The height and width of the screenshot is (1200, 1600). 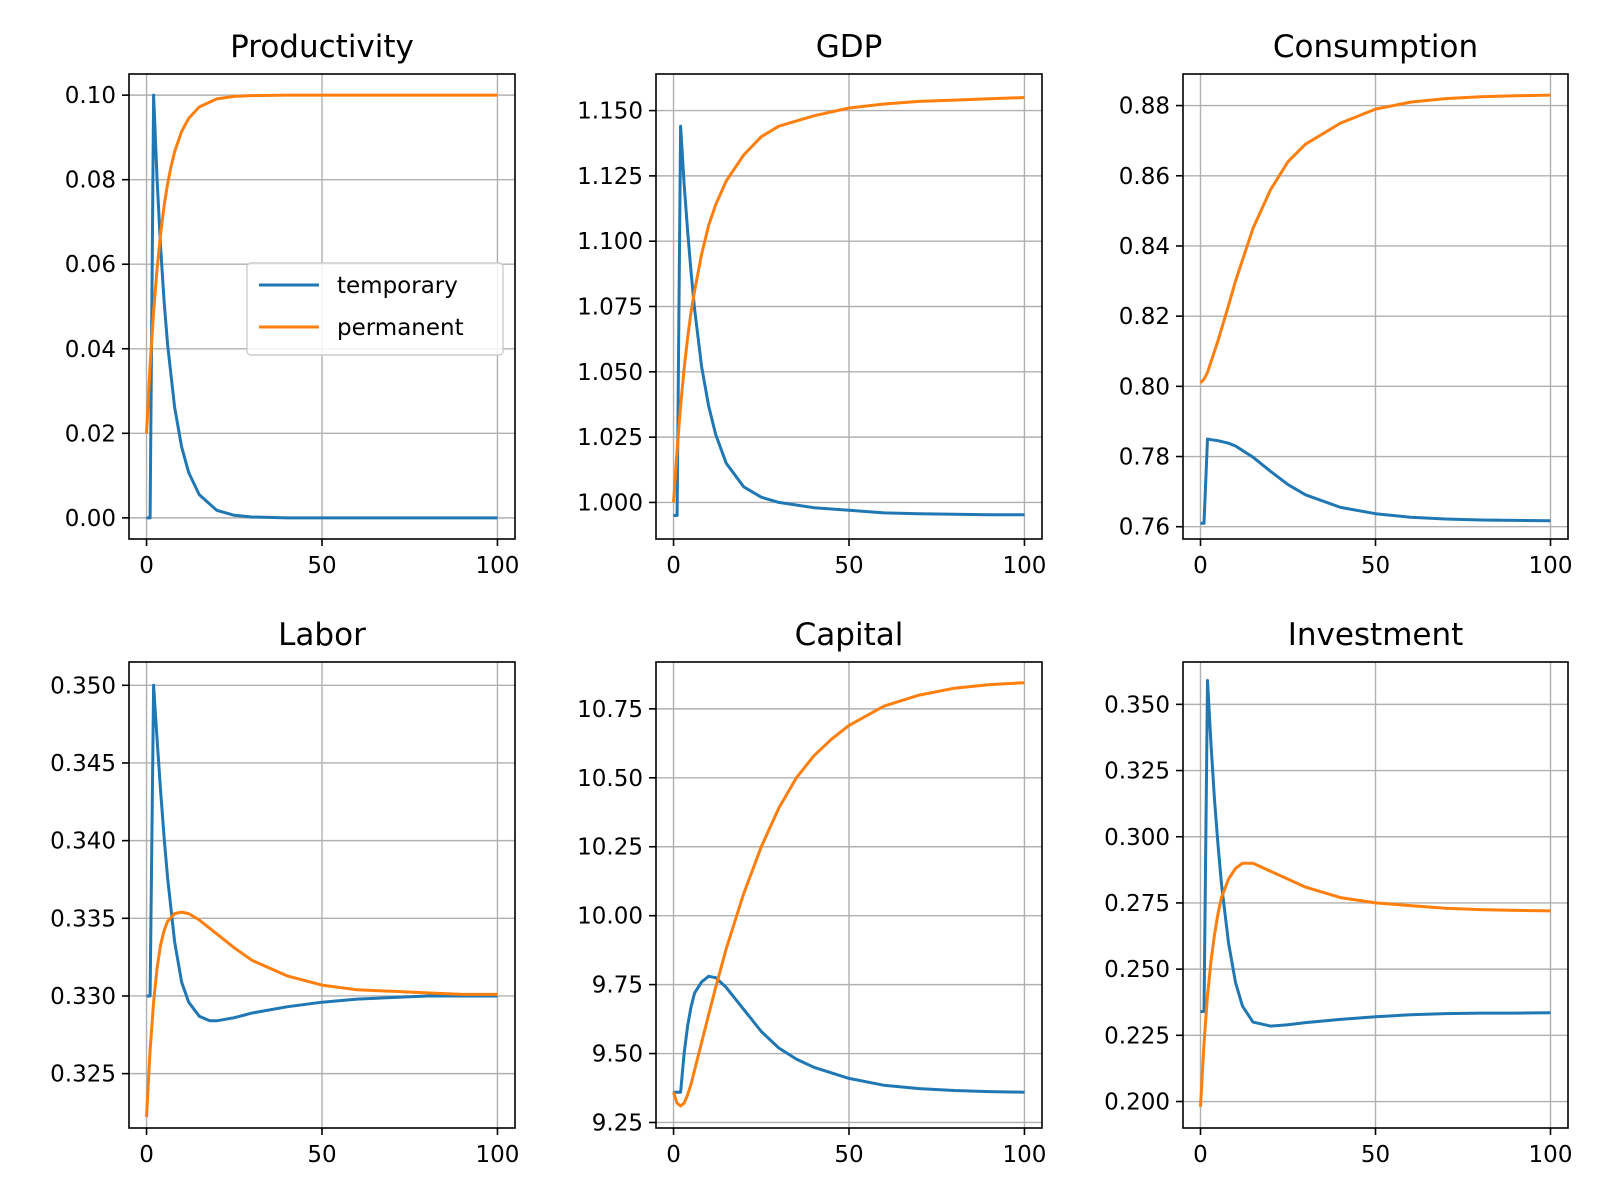 I want to click on subplot-title: Productivity, so click(x=322, y=47).